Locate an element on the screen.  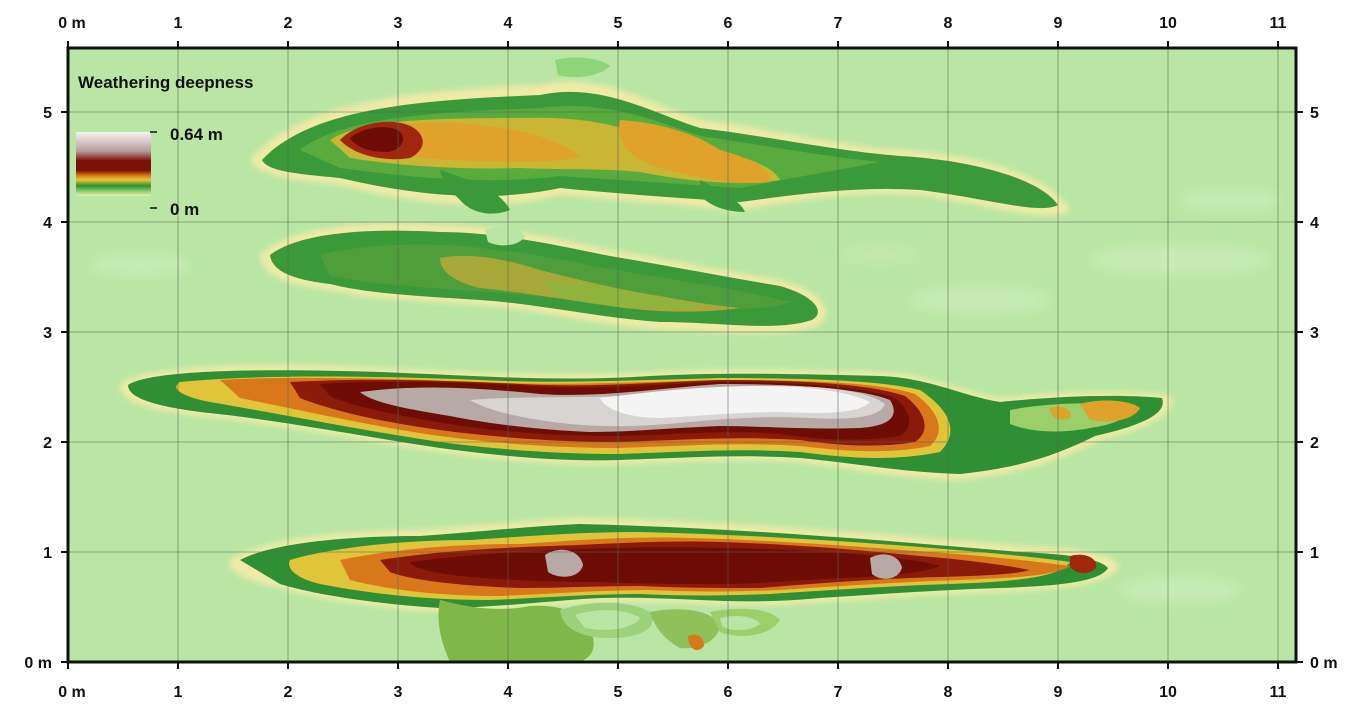
x-tick-label-bottom-0: 0 m is located at coordinates (72, 692).